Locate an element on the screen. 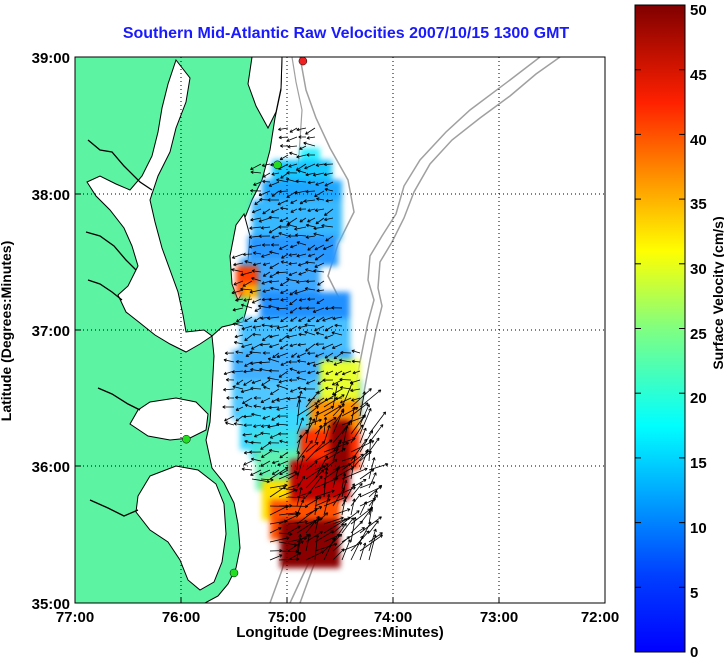 Image resolution: width=724 pixels, height=659 pixels. delaware-bay is located at coordinates (265, 93).